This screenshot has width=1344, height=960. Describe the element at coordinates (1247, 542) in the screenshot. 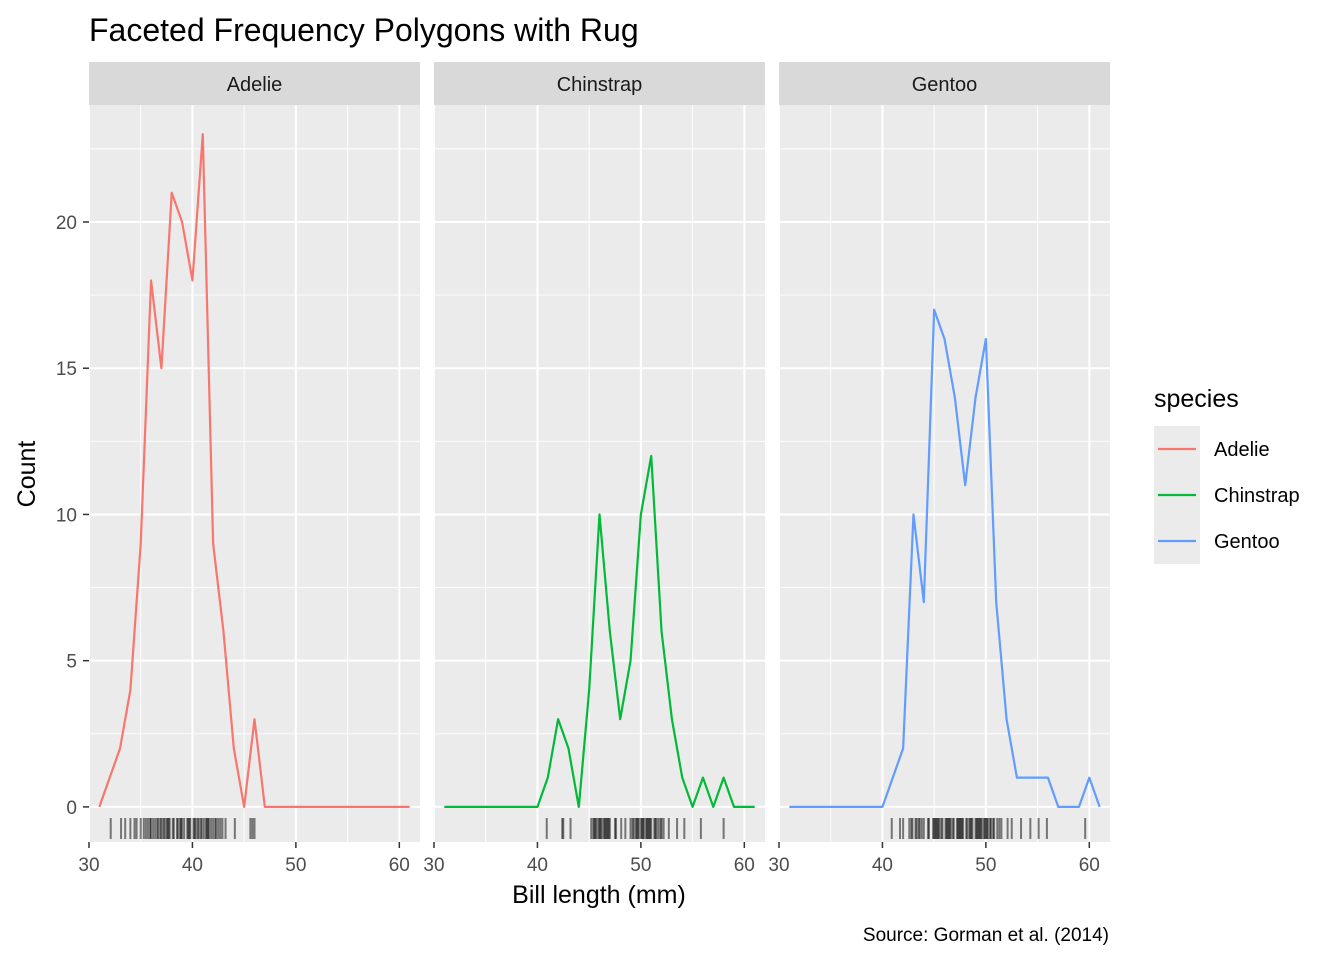

I see `legend-label: Gentoo` at that location.